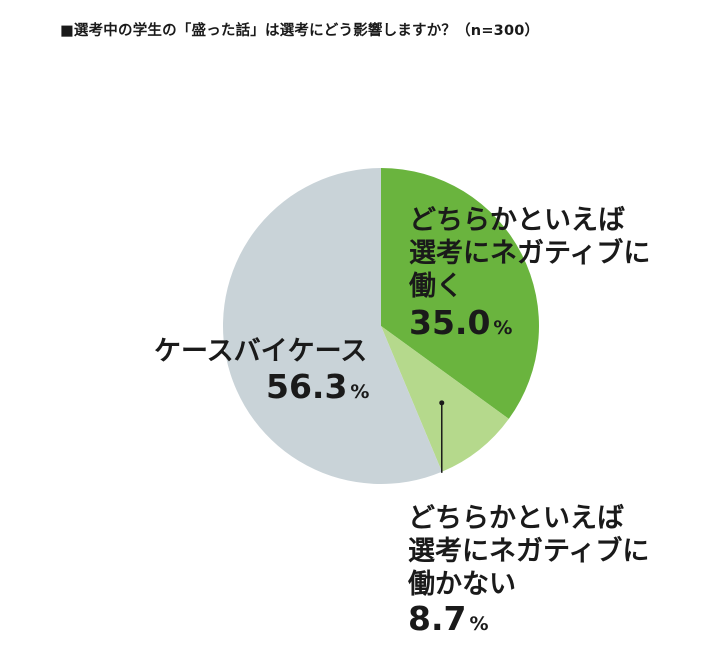 This screenshot has width=711, height=655. What do you see at coordinates (436, 286) in the screenshot?
I see `slice-label-line: 働く` at bounding box center [436, 286].